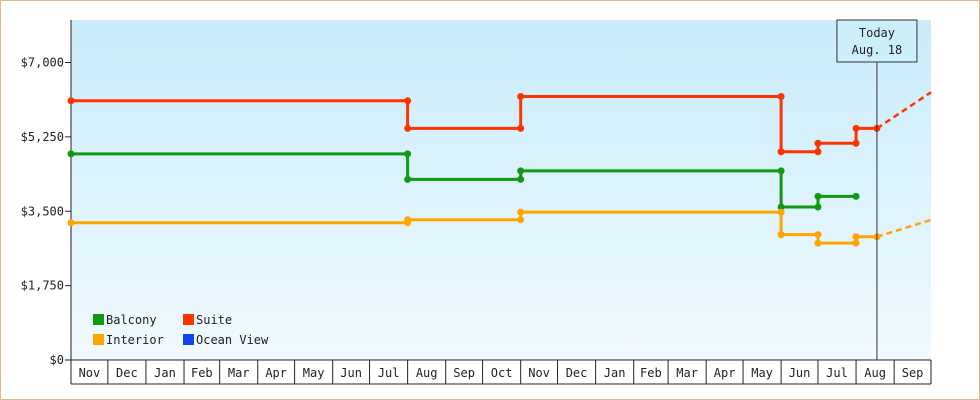 This screenshot has height=400, width=980. Describe the element at coordinates (232, 340) in the screenshot. I see `legend-label: Ocean View` at that location.